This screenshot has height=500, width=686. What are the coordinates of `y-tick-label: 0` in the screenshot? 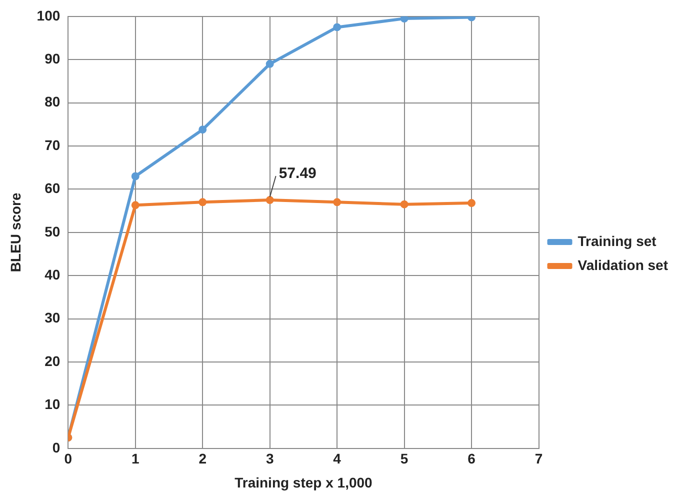 It's located at (56, 447).